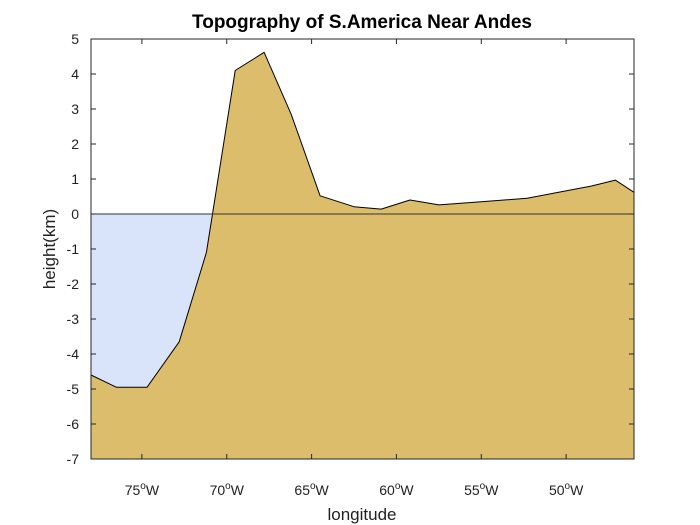 Image resolution: width=700 pixels, height=525 pixels. I want to click on x-tick-label: 65oW, so click(311, 489).